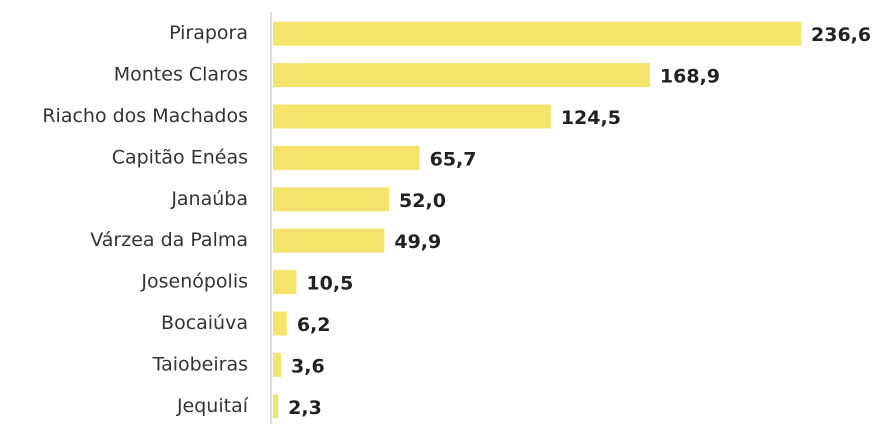 Image resolution: width=882 pixels, height=428 pixels. What do you see at coordinates (308, 366) in the screenshot?
I see `value-label: 3,6` at bounding box center [308, 366].